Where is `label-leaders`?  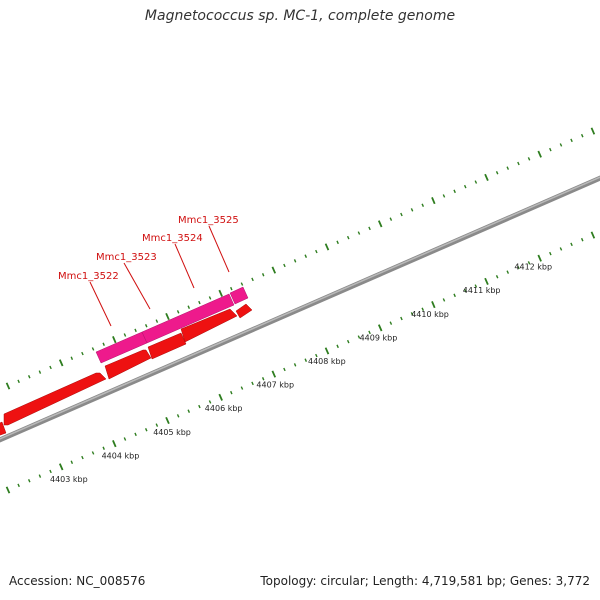
label-leaders is located at coordinates (159, 276).